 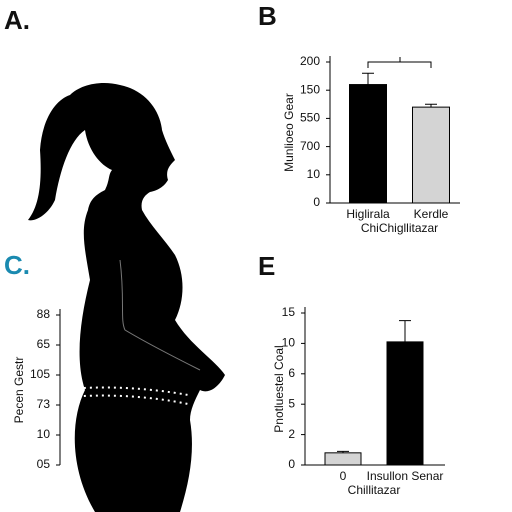 What do you see at coordinates (44, 404) in the screenshot?
I see `y-tick-label: 73` at bounding box center [44, 404].